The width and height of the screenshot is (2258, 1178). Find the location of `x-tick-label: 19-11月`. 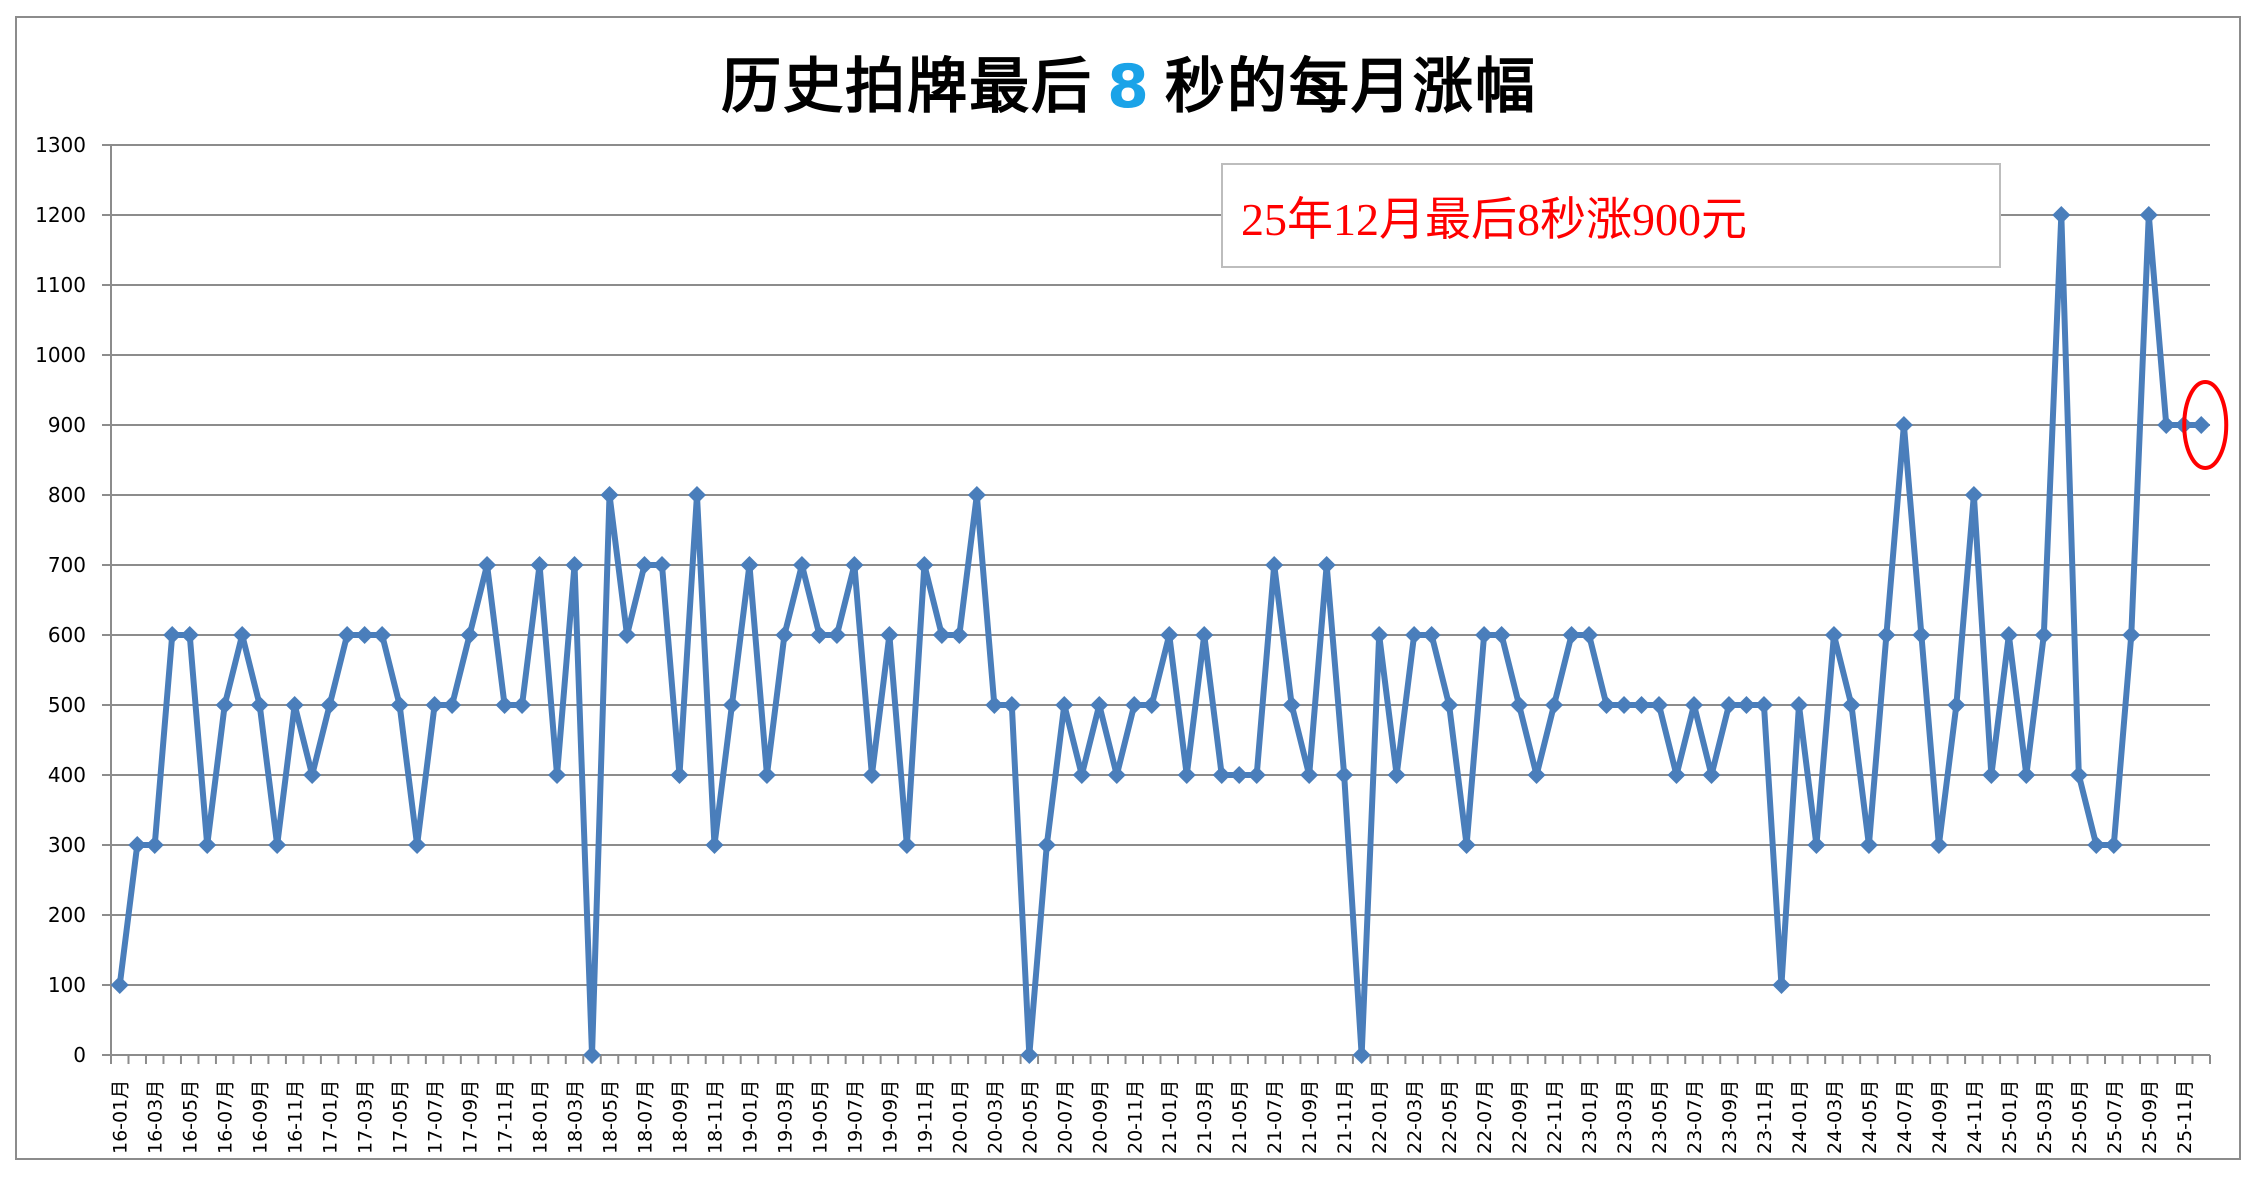

x-tick-label: 19-11月 is located at coordinates (925, 1117).